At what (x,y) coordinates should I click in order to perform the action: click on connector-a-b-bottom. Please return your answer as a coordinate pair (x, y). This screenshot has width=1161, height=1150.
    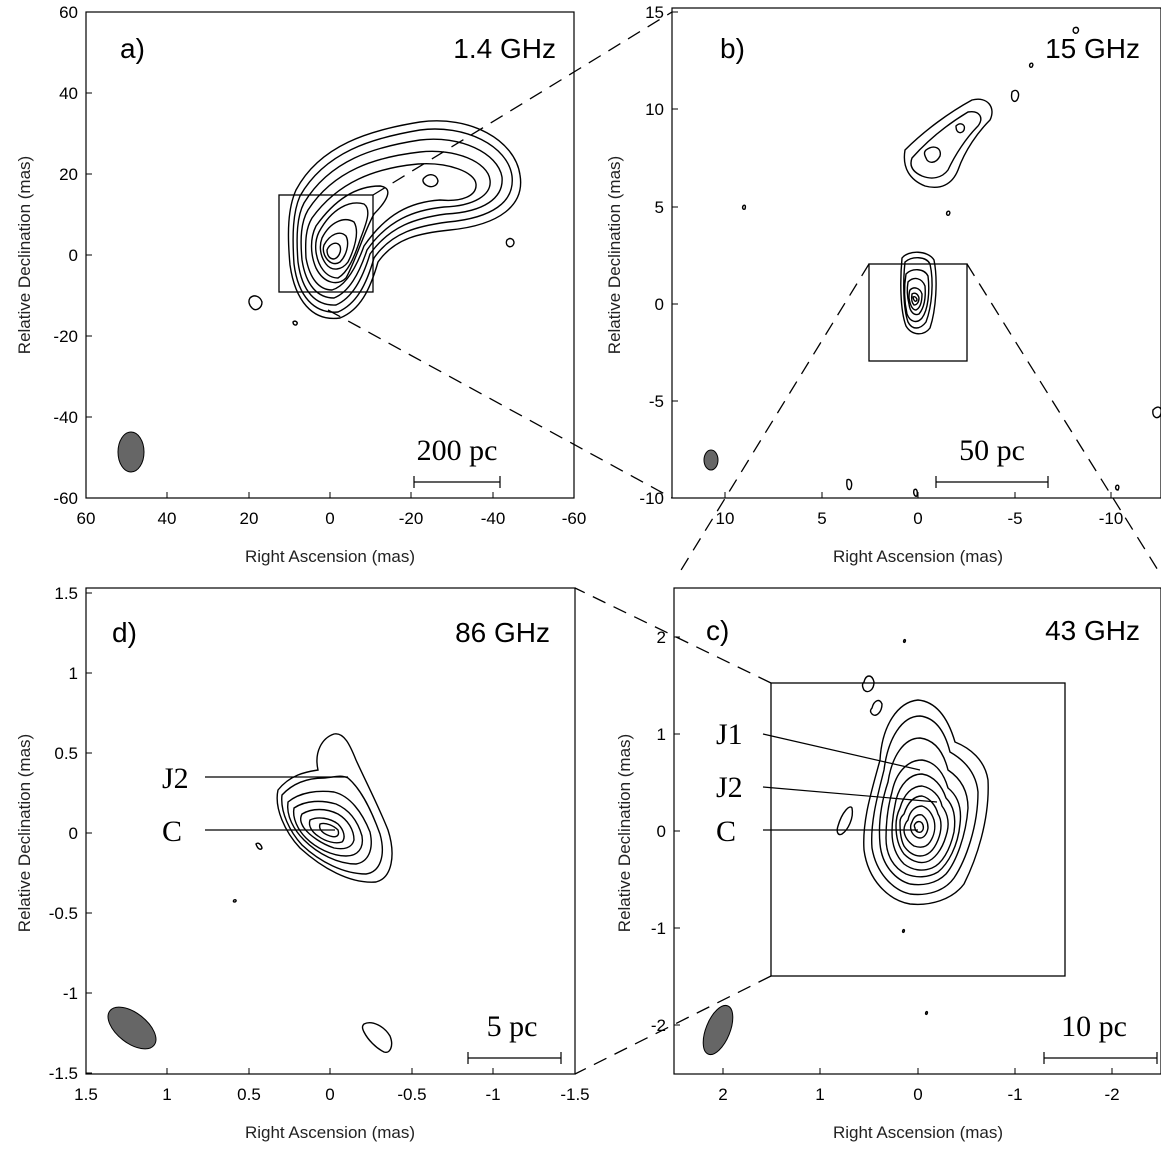
    Looking at the image, I should click on (500, 404).